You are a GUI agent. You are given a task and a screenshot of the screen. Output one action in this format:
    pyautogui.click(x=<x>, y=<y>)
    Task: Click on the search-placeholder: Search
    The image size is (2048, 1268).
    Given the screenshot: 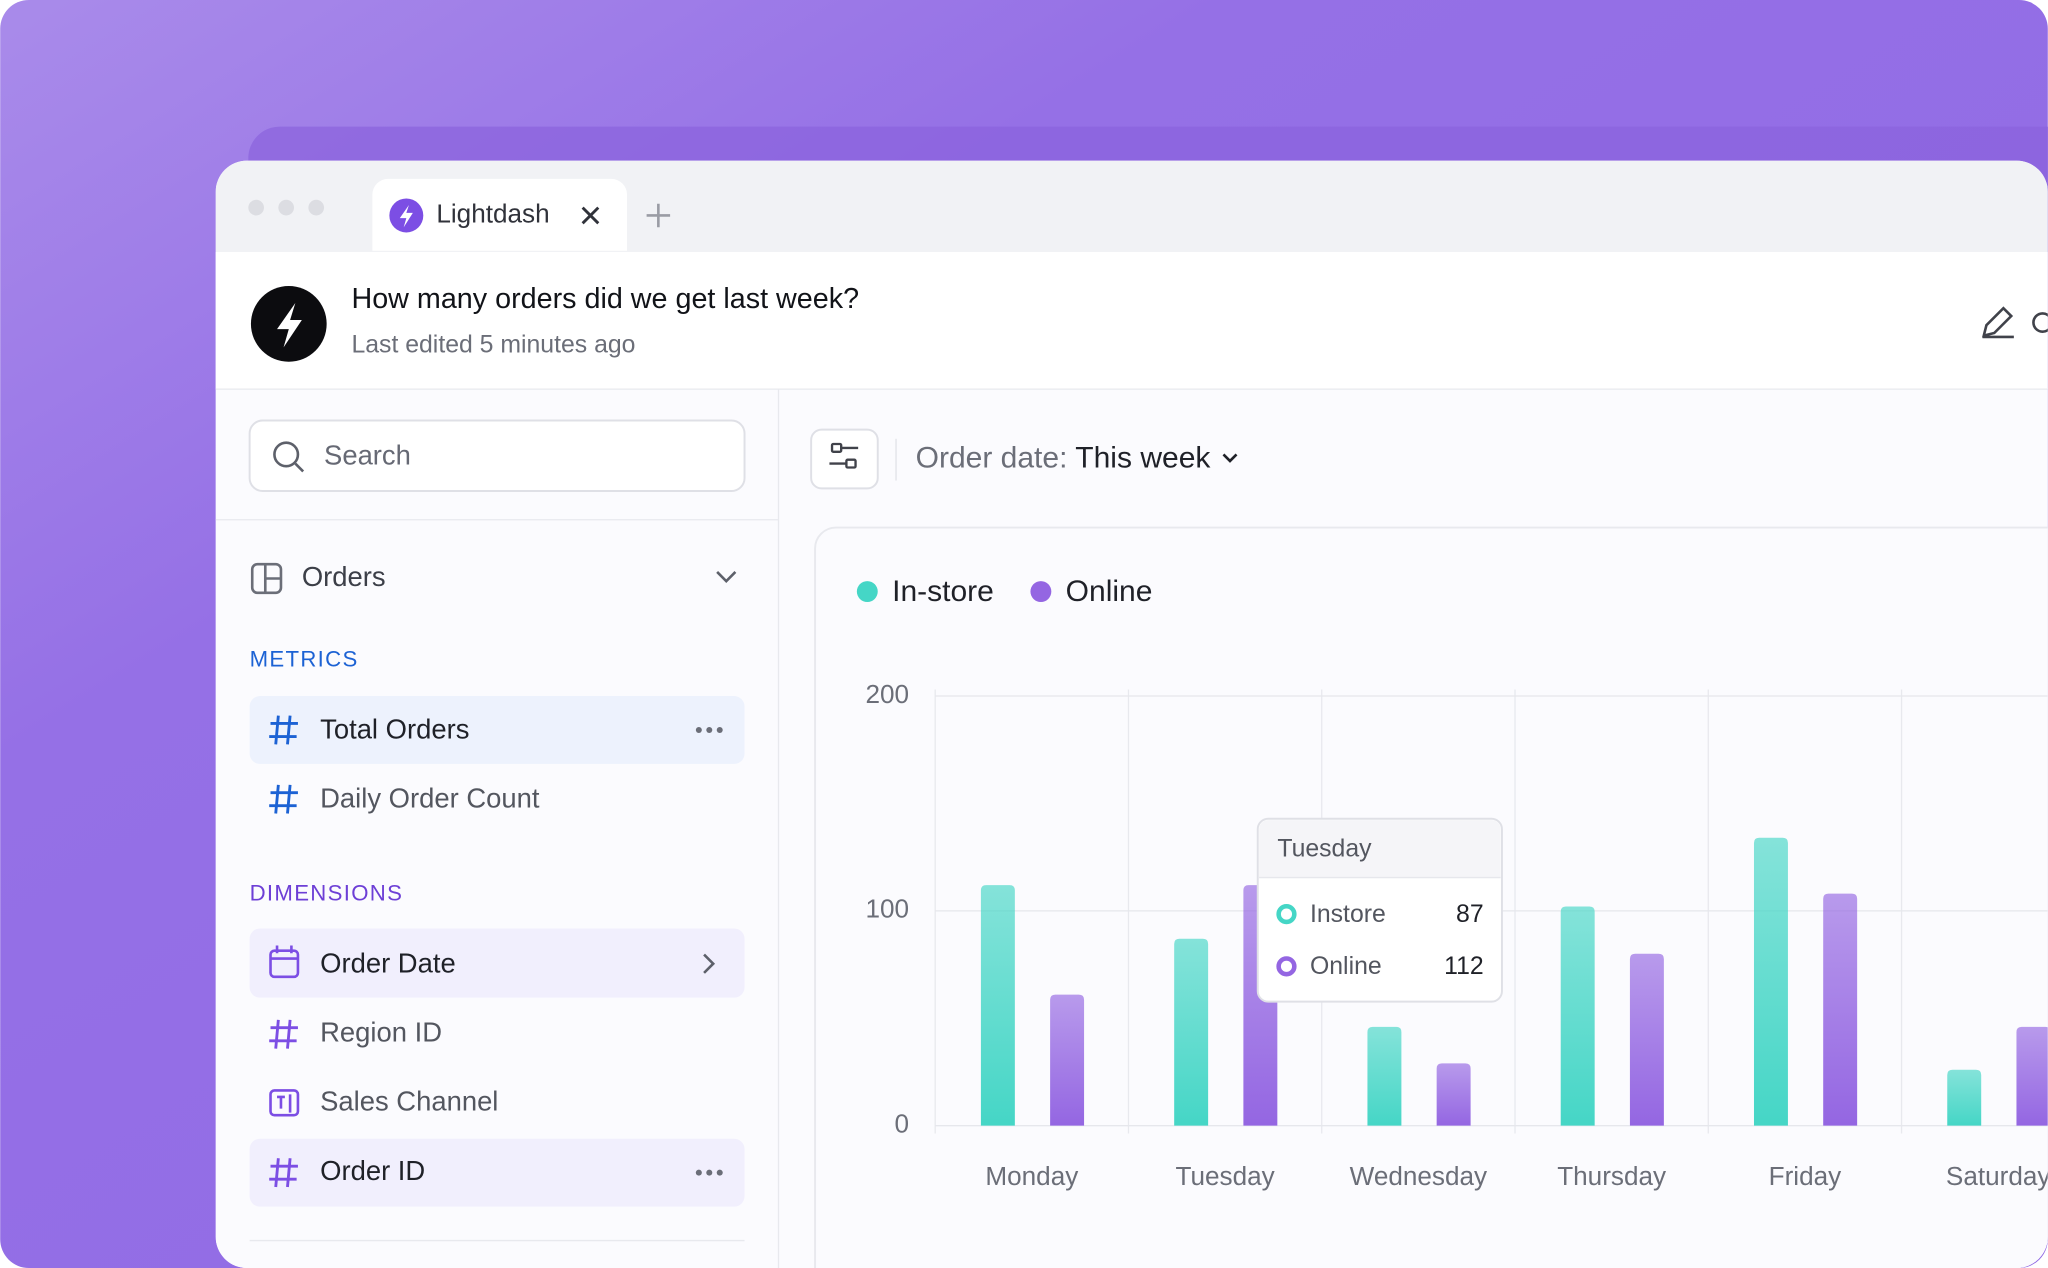 What is the action you would take?
    pyautogui.click(x=367, y=454)
    